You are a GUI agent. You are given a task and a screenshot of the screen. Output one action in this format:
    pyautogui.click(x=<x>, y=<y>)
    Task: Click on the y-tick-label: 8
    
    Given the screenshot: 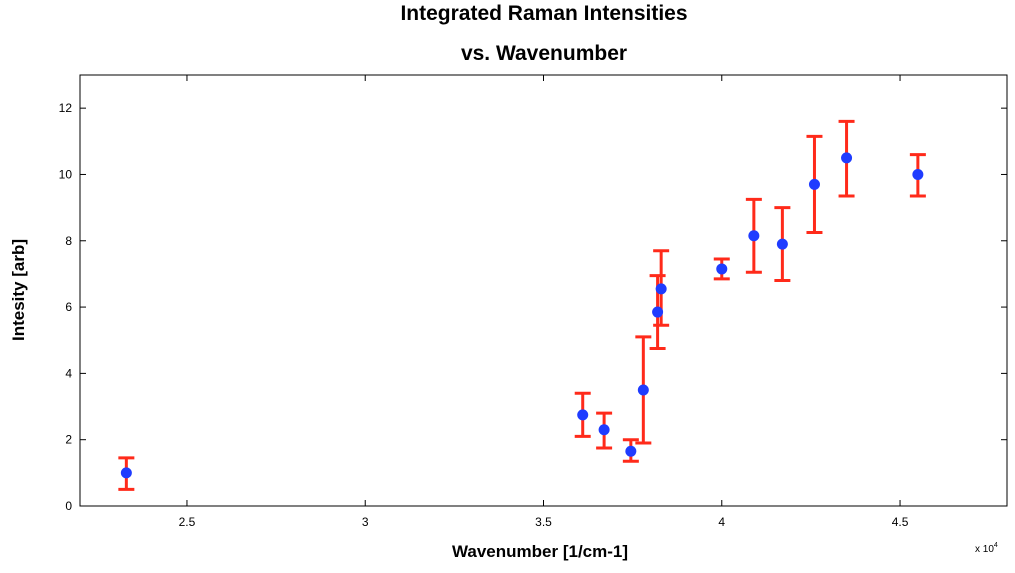 What is the action you would take?
    pyautogui.click(x=68, y=241)
    